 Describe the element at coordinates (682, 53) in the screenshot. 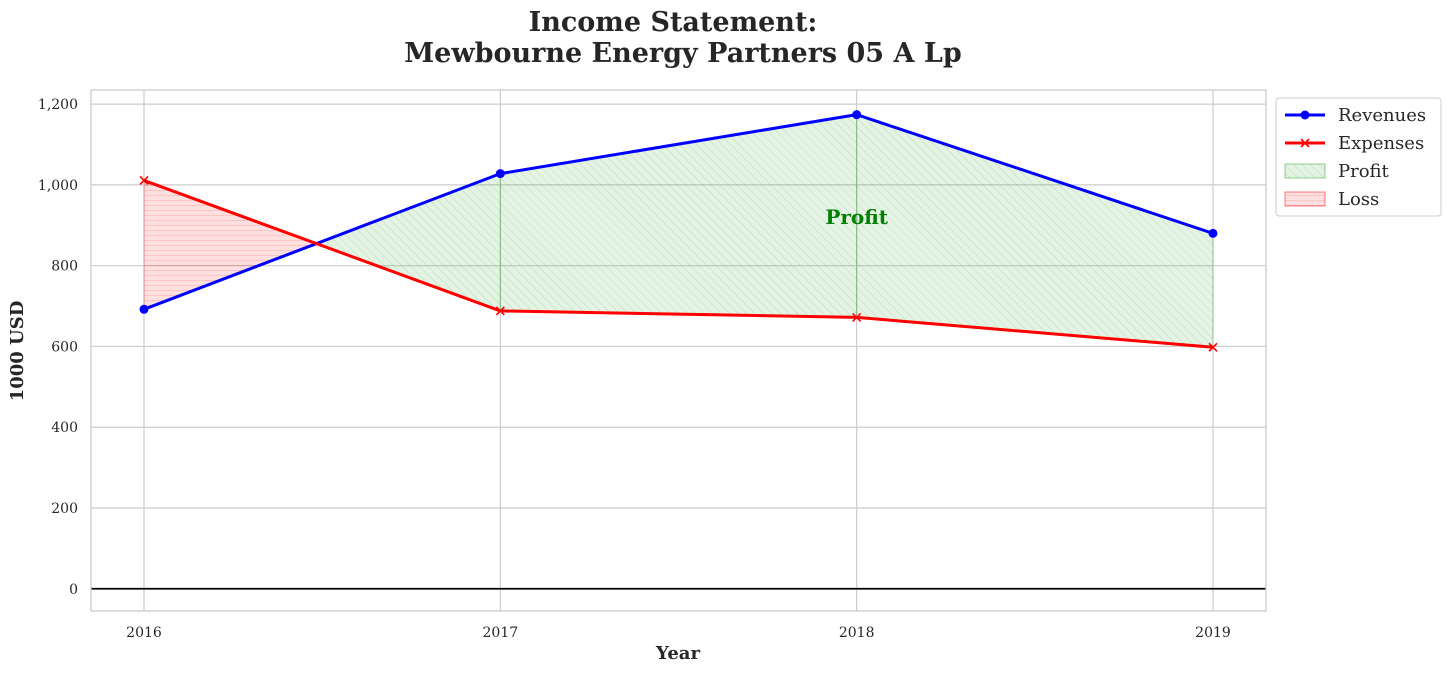

I see `chart-title-line-2: Mewbourne Energy Partners 05 A Lp` at that location.